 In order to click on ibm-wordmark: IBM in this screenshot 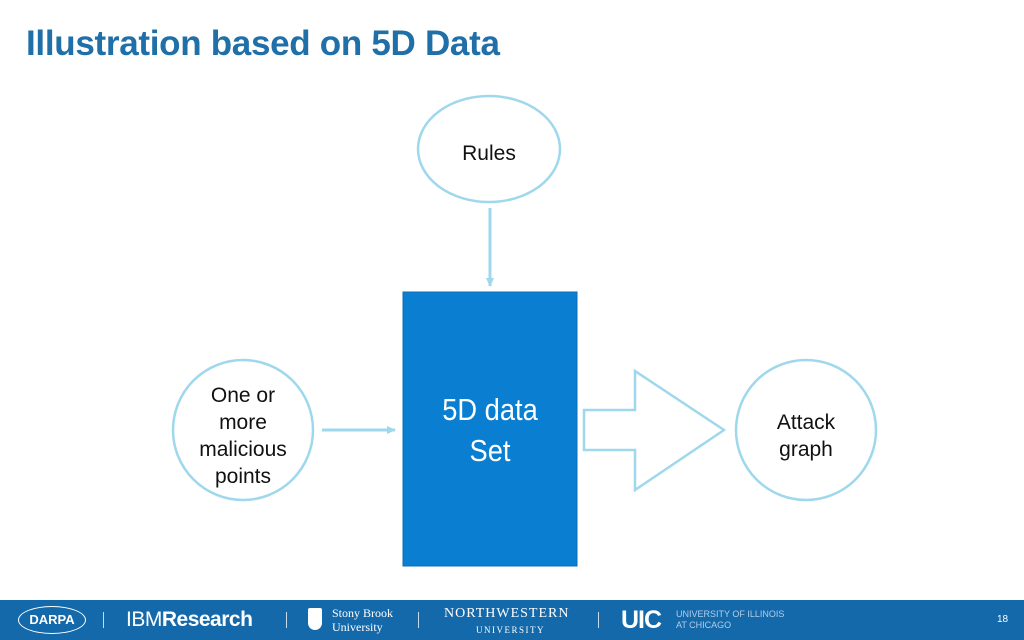, I will do `click(144, 619)`.